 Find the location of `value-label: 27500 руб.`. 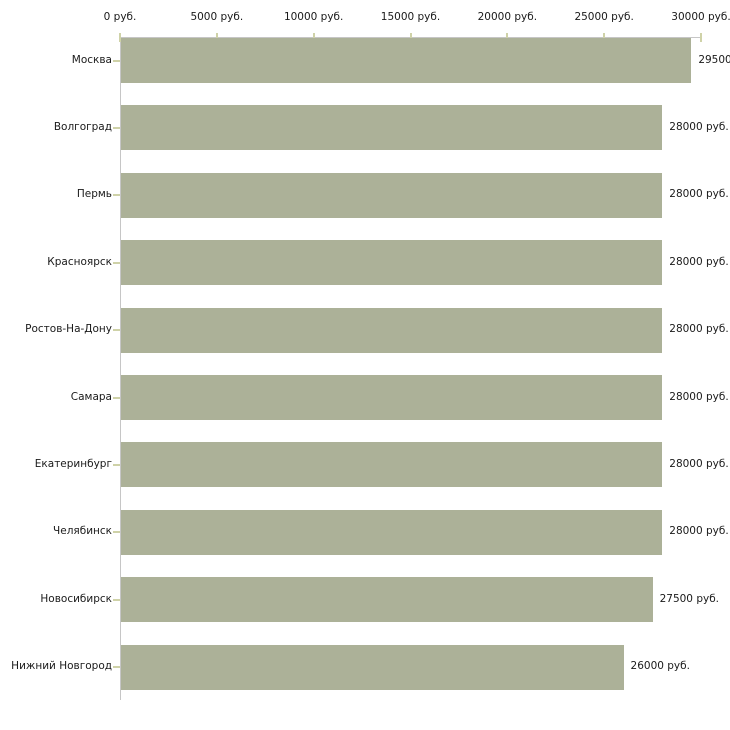

value-label: 27500 руб. is located at coordinates (689, 598).